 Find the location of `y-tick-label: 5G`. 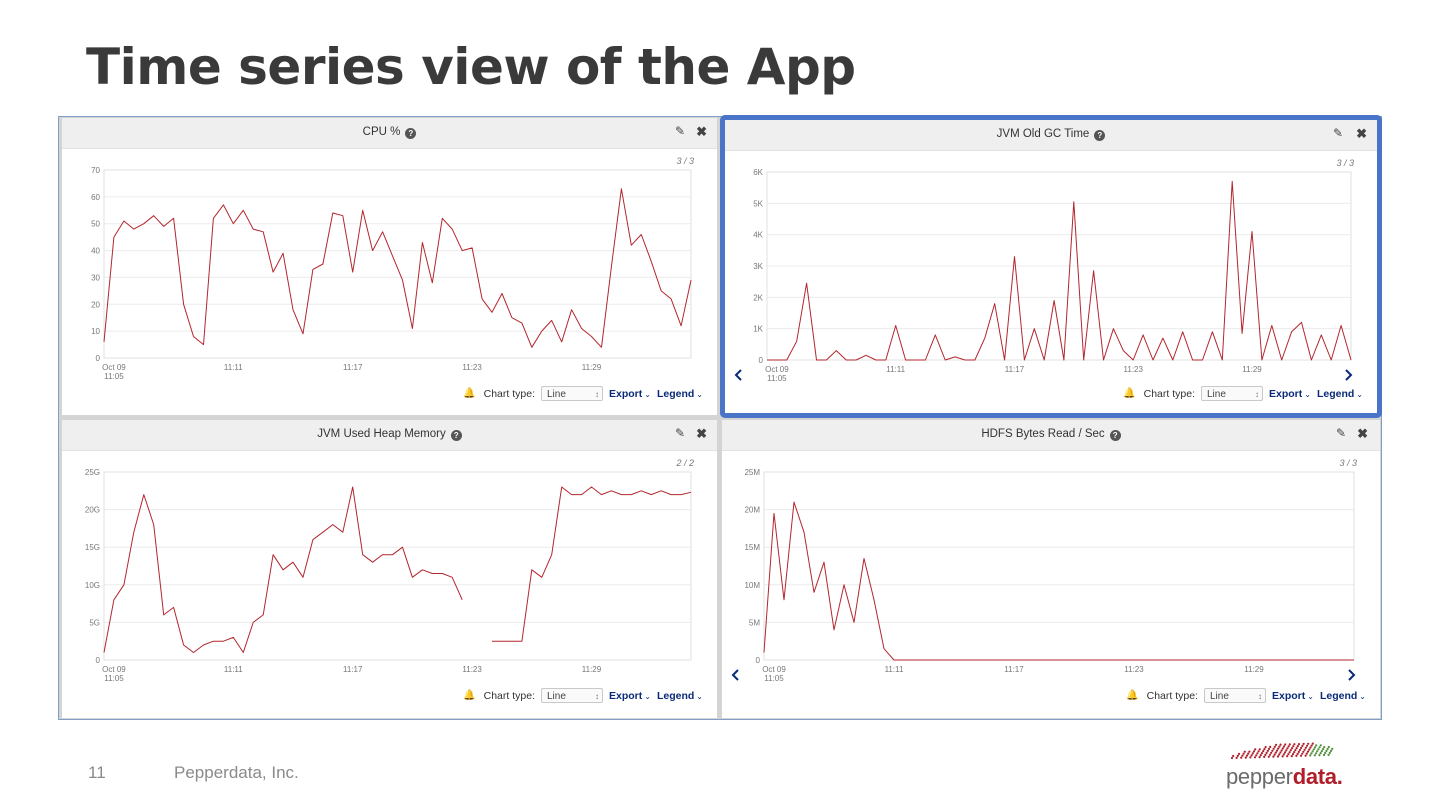

y-tick-label: 5G is located at coordinates (94, 622).